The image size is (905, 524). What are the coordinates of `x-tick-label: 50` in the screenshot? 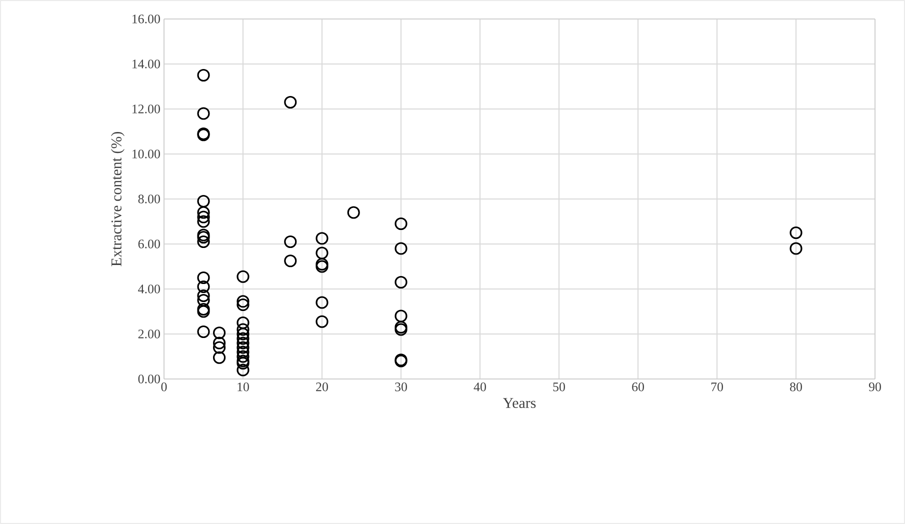 It's located at (559, 387).